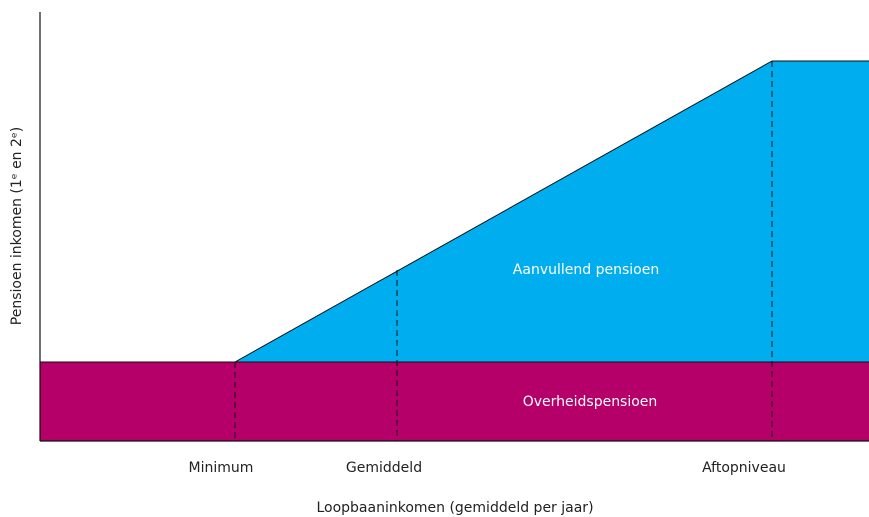 Image resolution: width=869 pixels, height=517 pixels. Describe the element at coordinates (454, 508) in the screenshot. I see `x-axis-label: Loopbaaninkomen (gemiddeld per jaar)` at that location.